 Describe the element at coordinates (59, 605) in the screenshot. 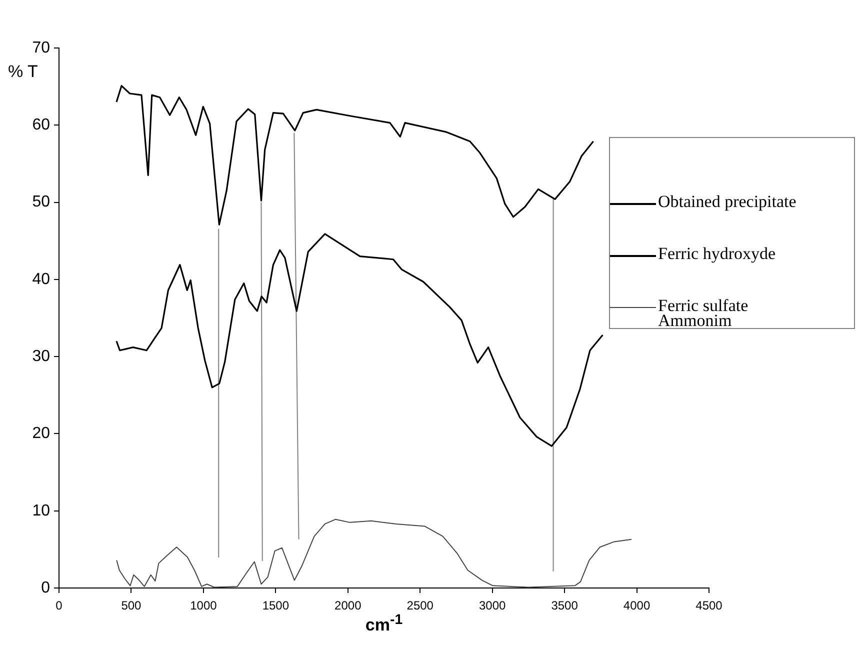

I see `x-tick-label: 0` at that location.